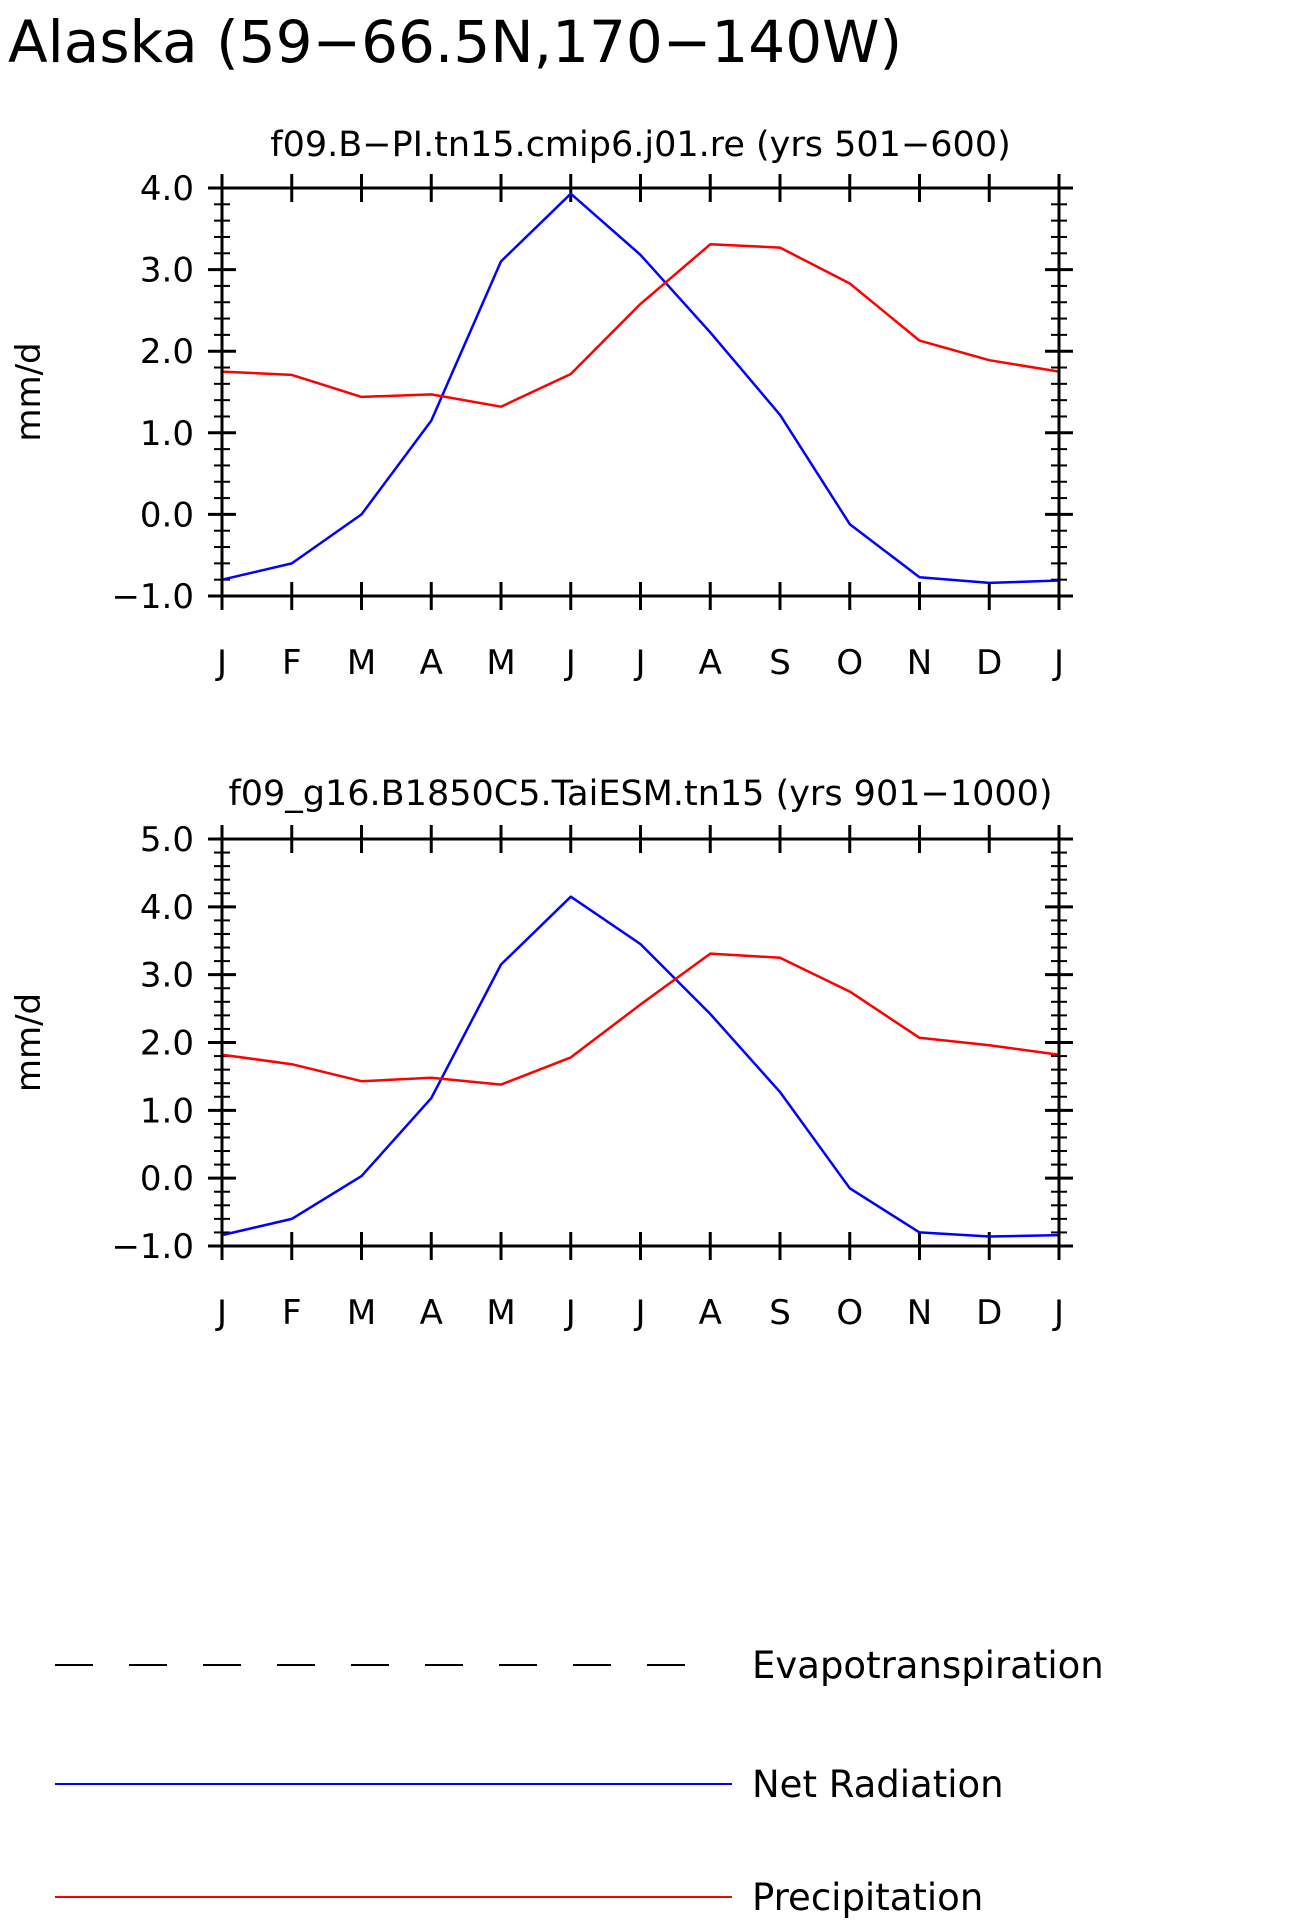 The height and width of the screenshot is (1921, 1314). I want to click on y-tick-label: 5.0, so click(167, 840).